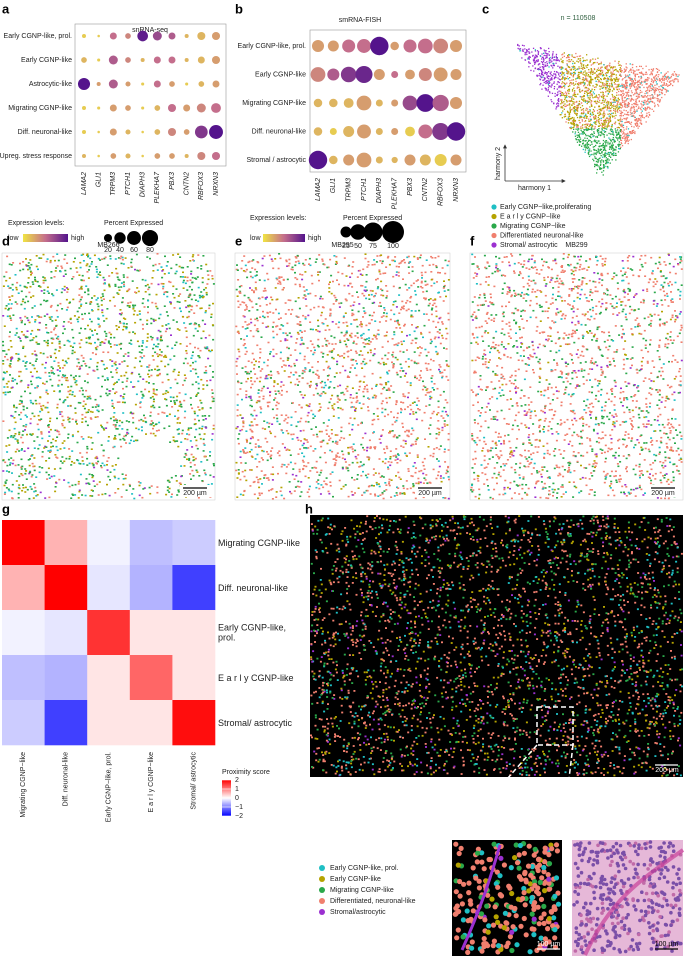 This screenshot has height=962, width=685. I want to click on gene-label: NRXN3, so click(216, 184).